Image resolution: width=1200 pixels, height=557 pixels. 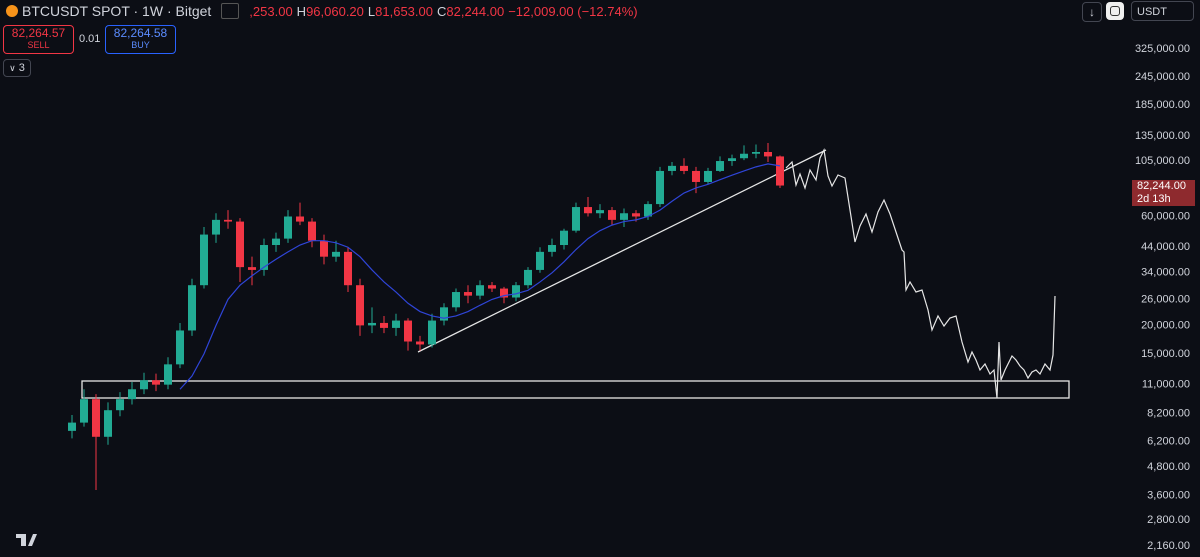 I want to click on sell-button: 82,264.57 SELL, so click(x=38, y=39).